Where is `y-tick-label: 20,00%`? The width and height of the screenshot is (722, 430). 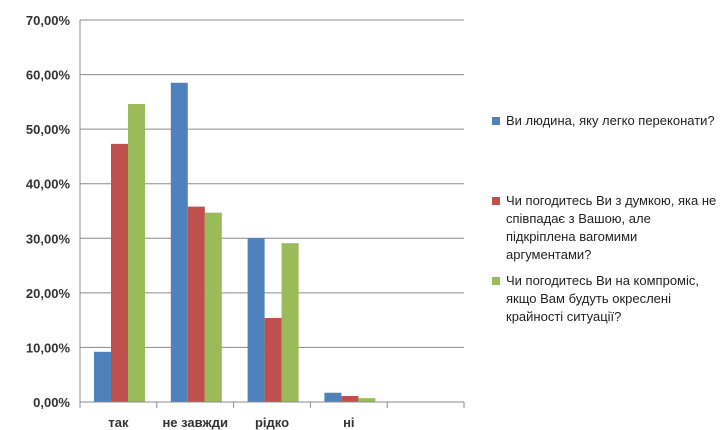
y-tick-label: 20,00% is located at coordinates (48, 293).